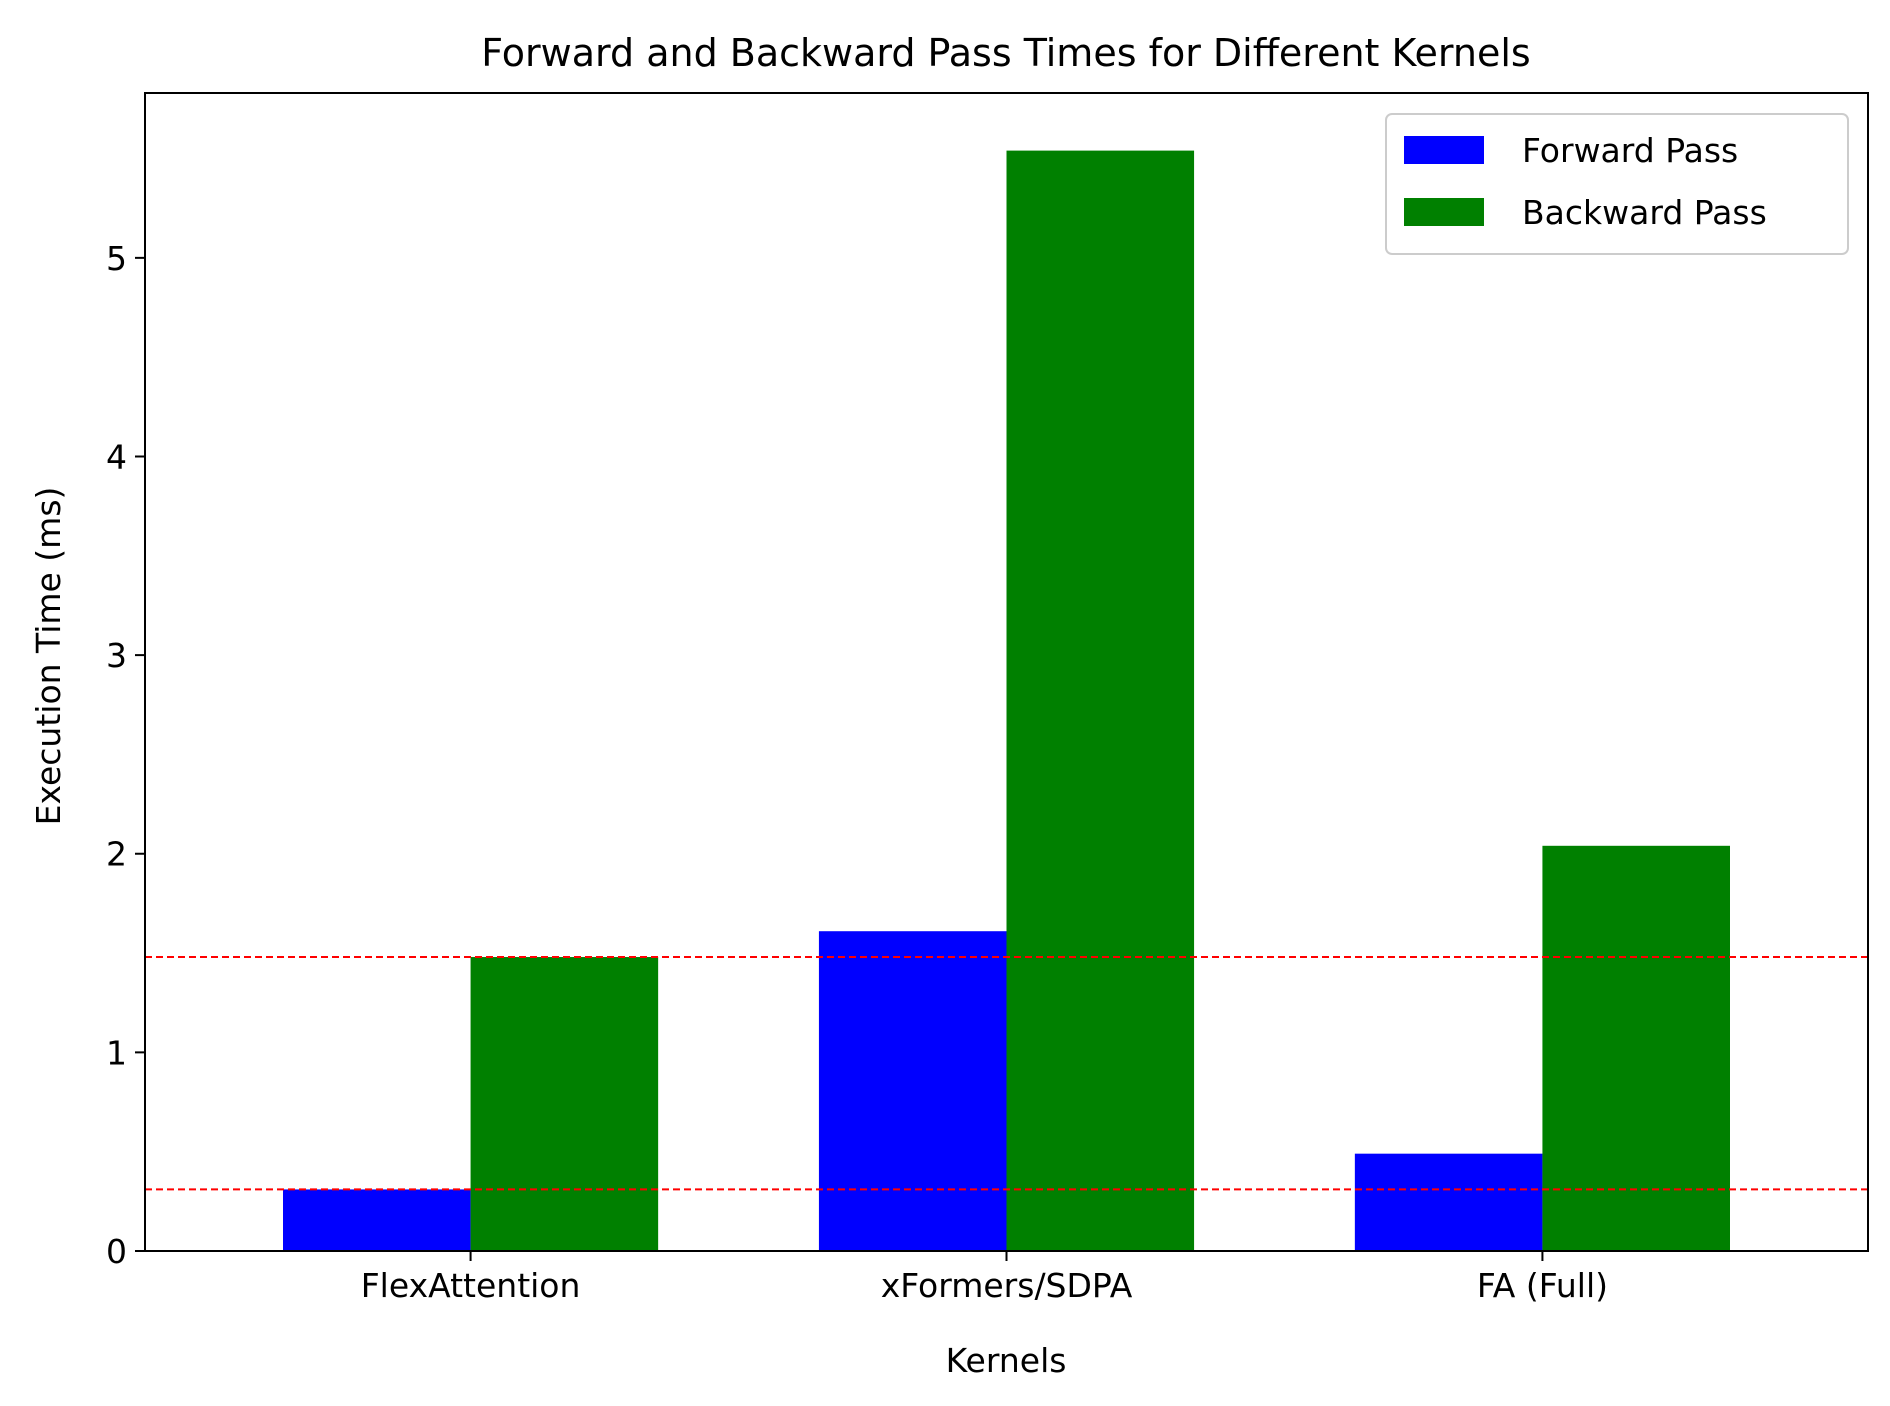 This screenshot has width=1890, height=1406. I want to click on x-tick-label: xFormers/SDPA, so click(1007, 1285).